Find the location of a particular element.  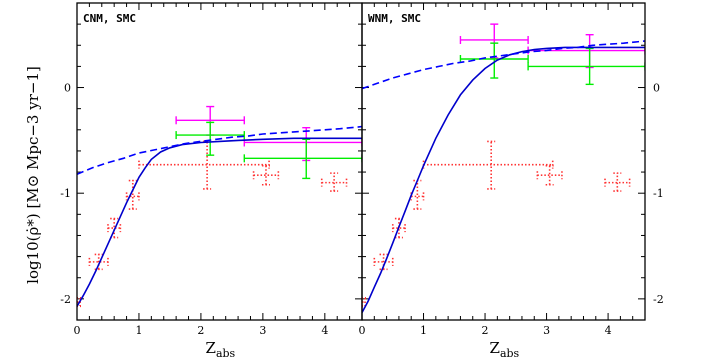

y-axis-title-text: log10(ρ̇*) [M⊙ Mpc−3 yr−1] is located at coordinates (33, 175).